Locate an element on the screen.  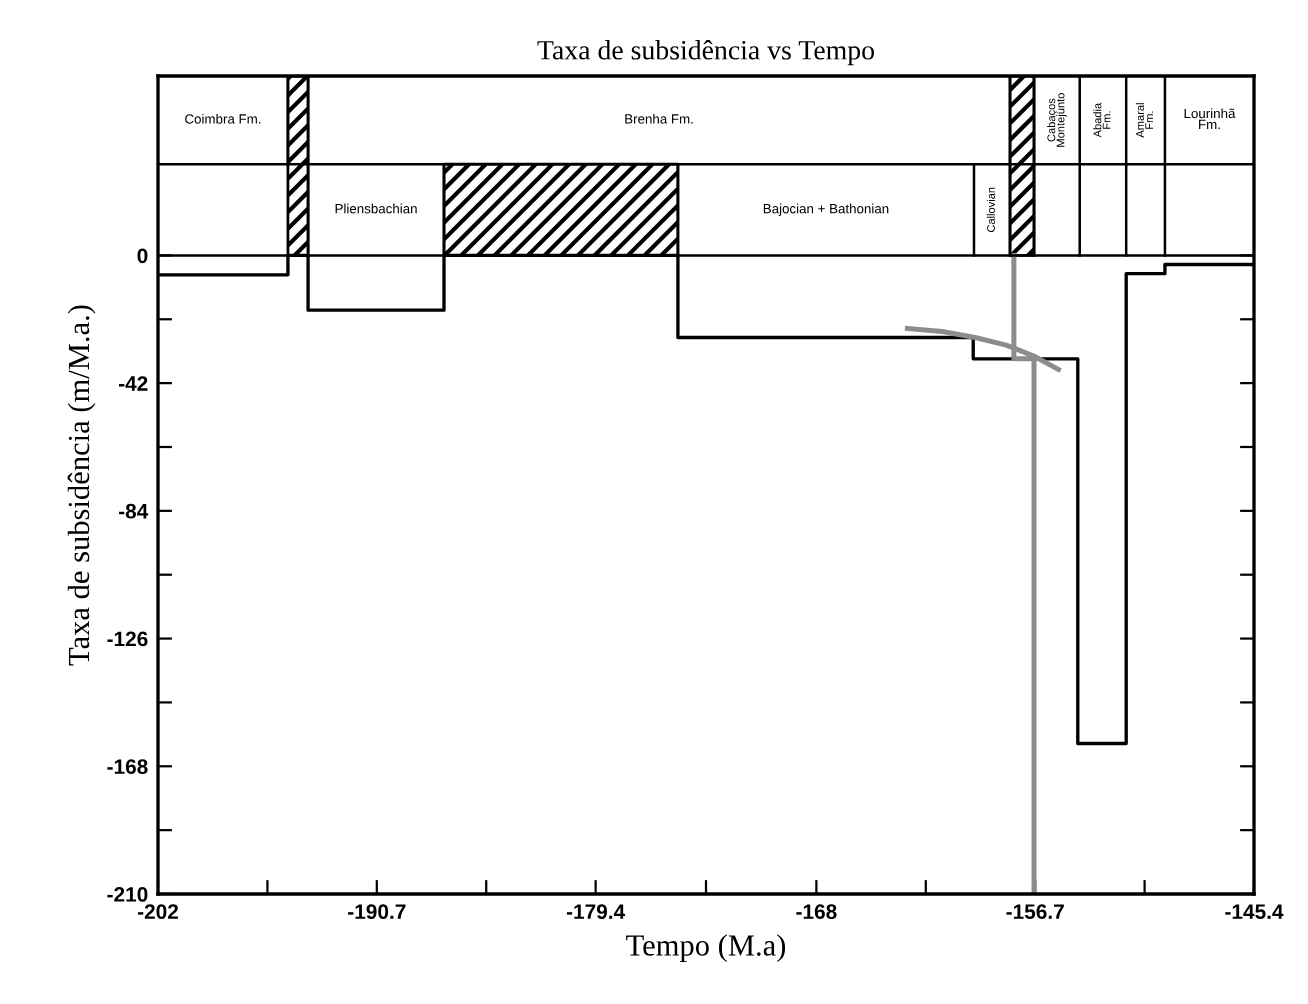
y-tick-label: -84 is located at coordinates (133, 511).